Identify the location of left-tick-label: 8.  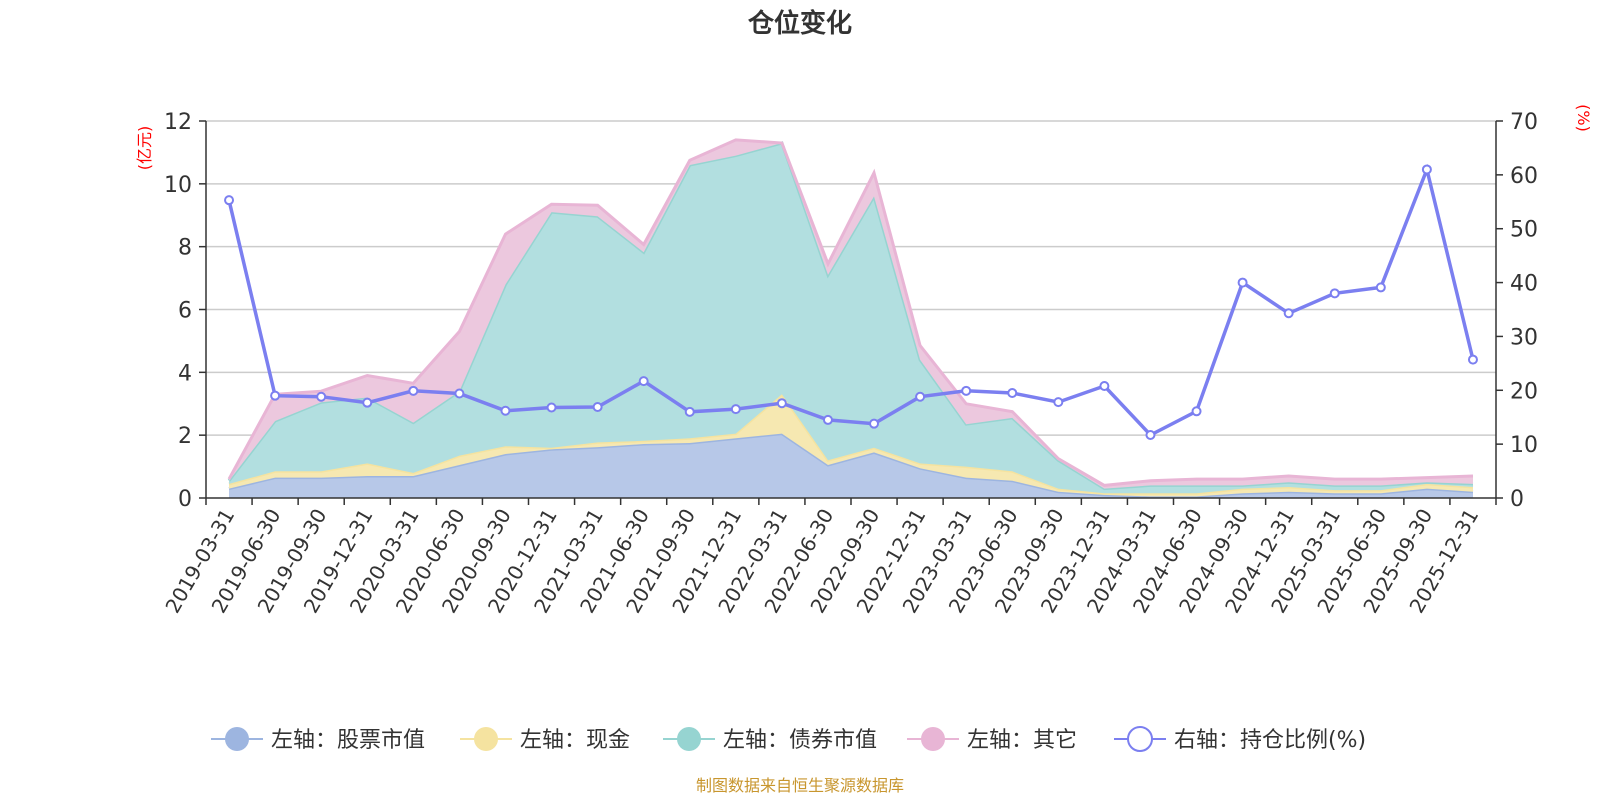
(185, 248).